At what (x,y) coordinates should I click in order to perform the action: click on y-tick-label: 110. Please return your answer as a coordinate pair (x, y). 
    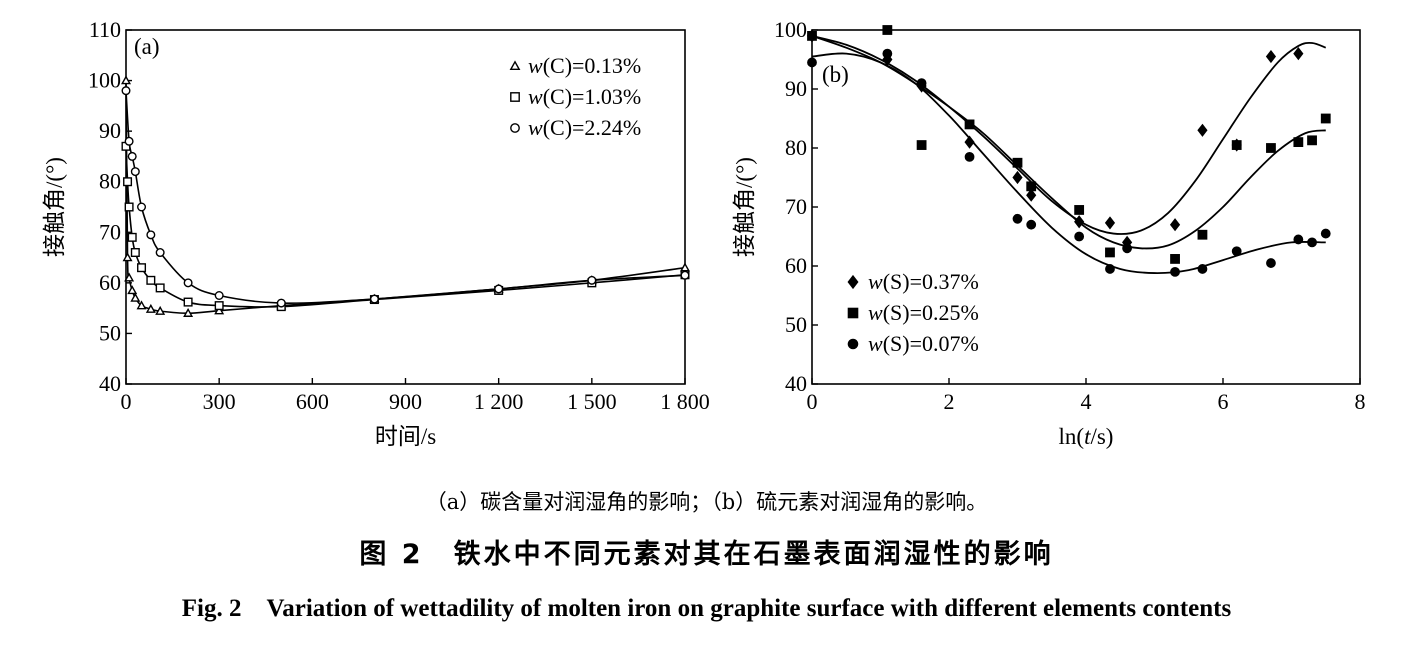
    Looking at the image, I should click on (105, 29).